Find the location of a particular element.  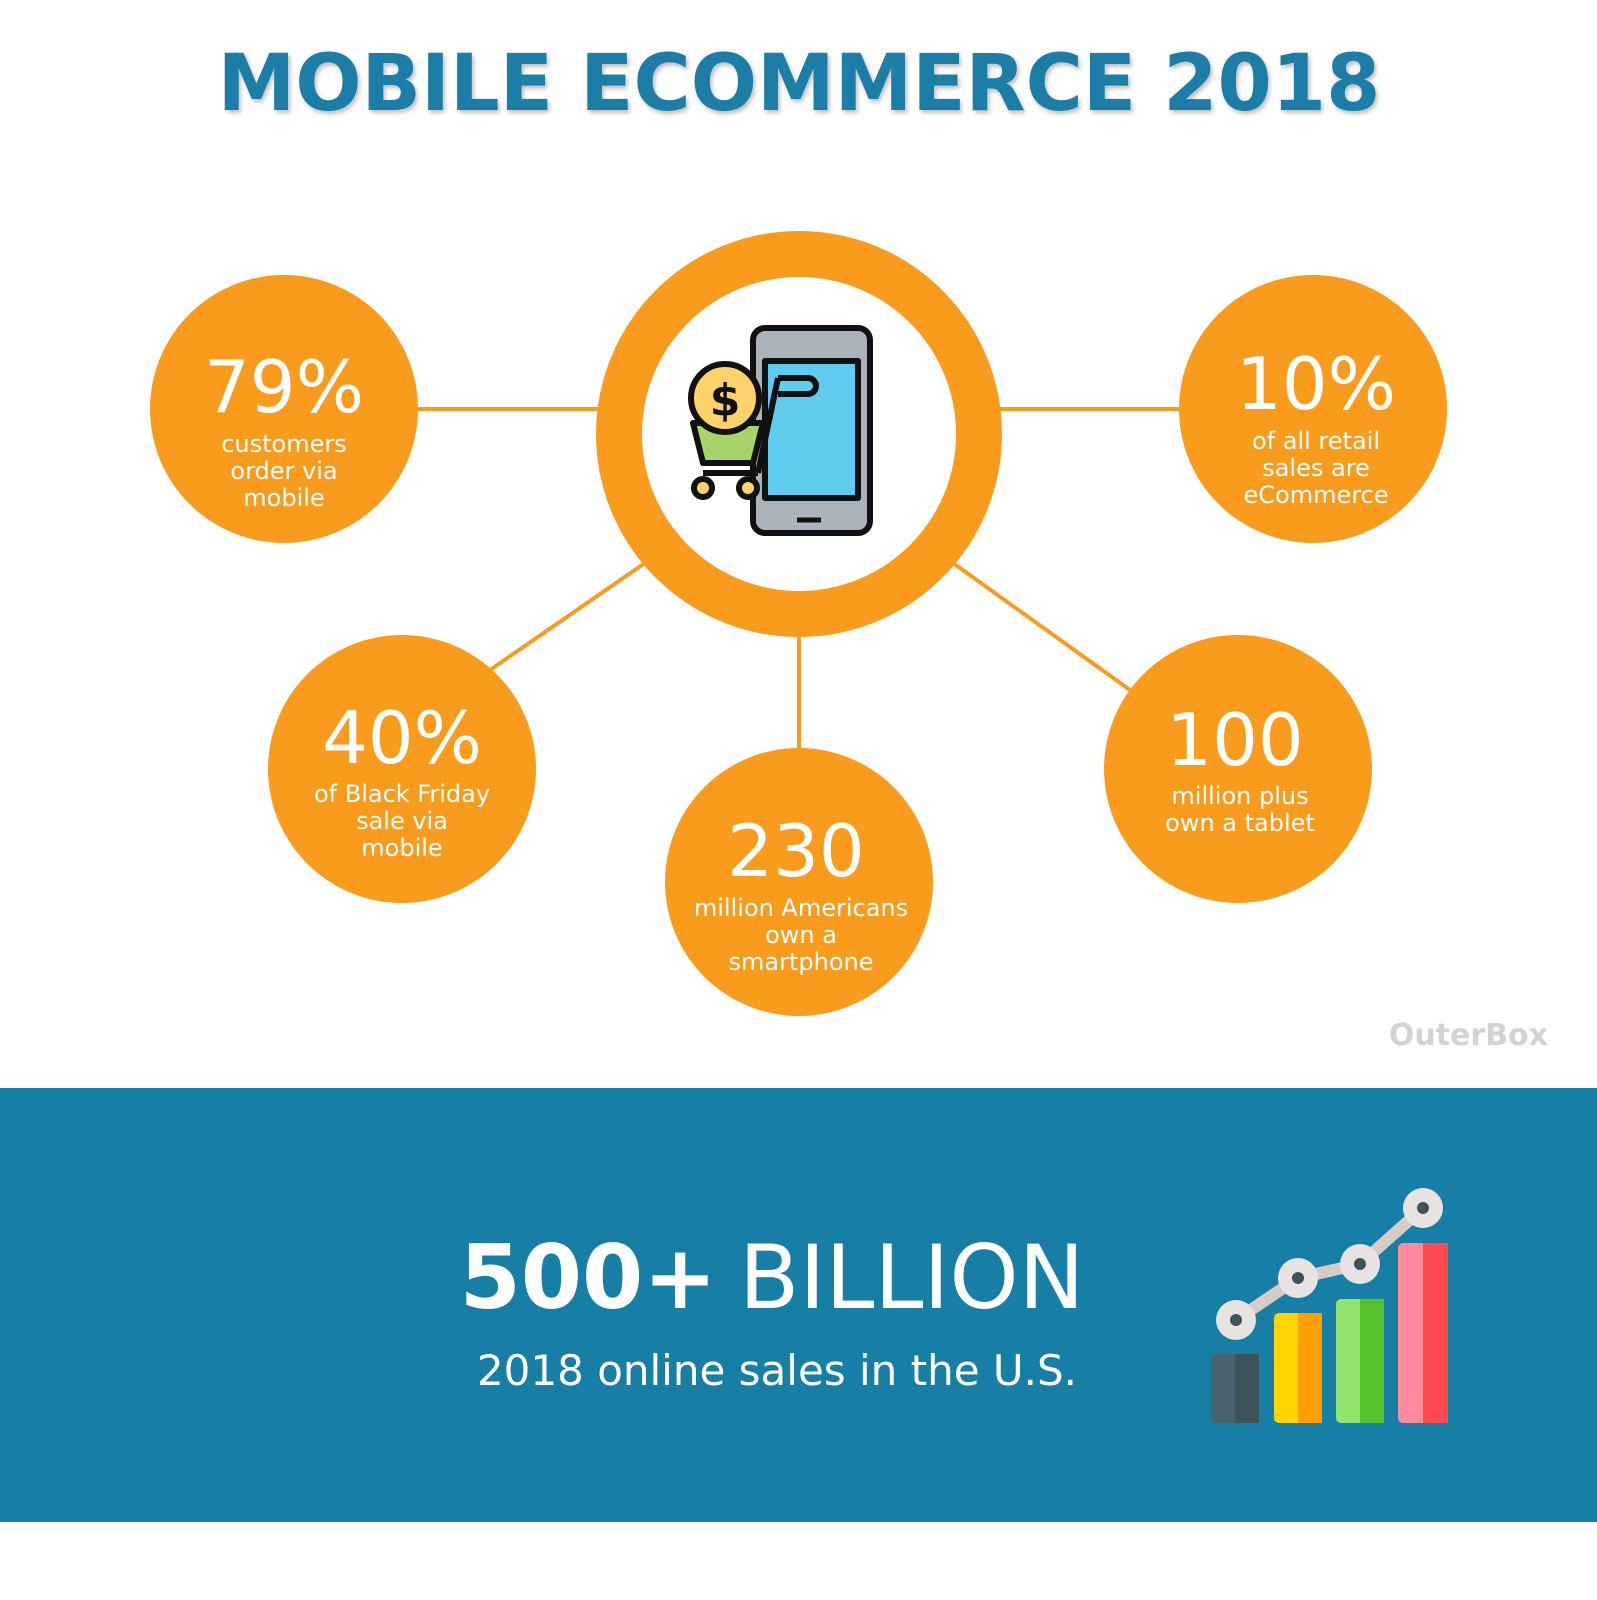

banner-subtitle: 2018 online sales in the U.S. is located at coordinates (777, 1370).